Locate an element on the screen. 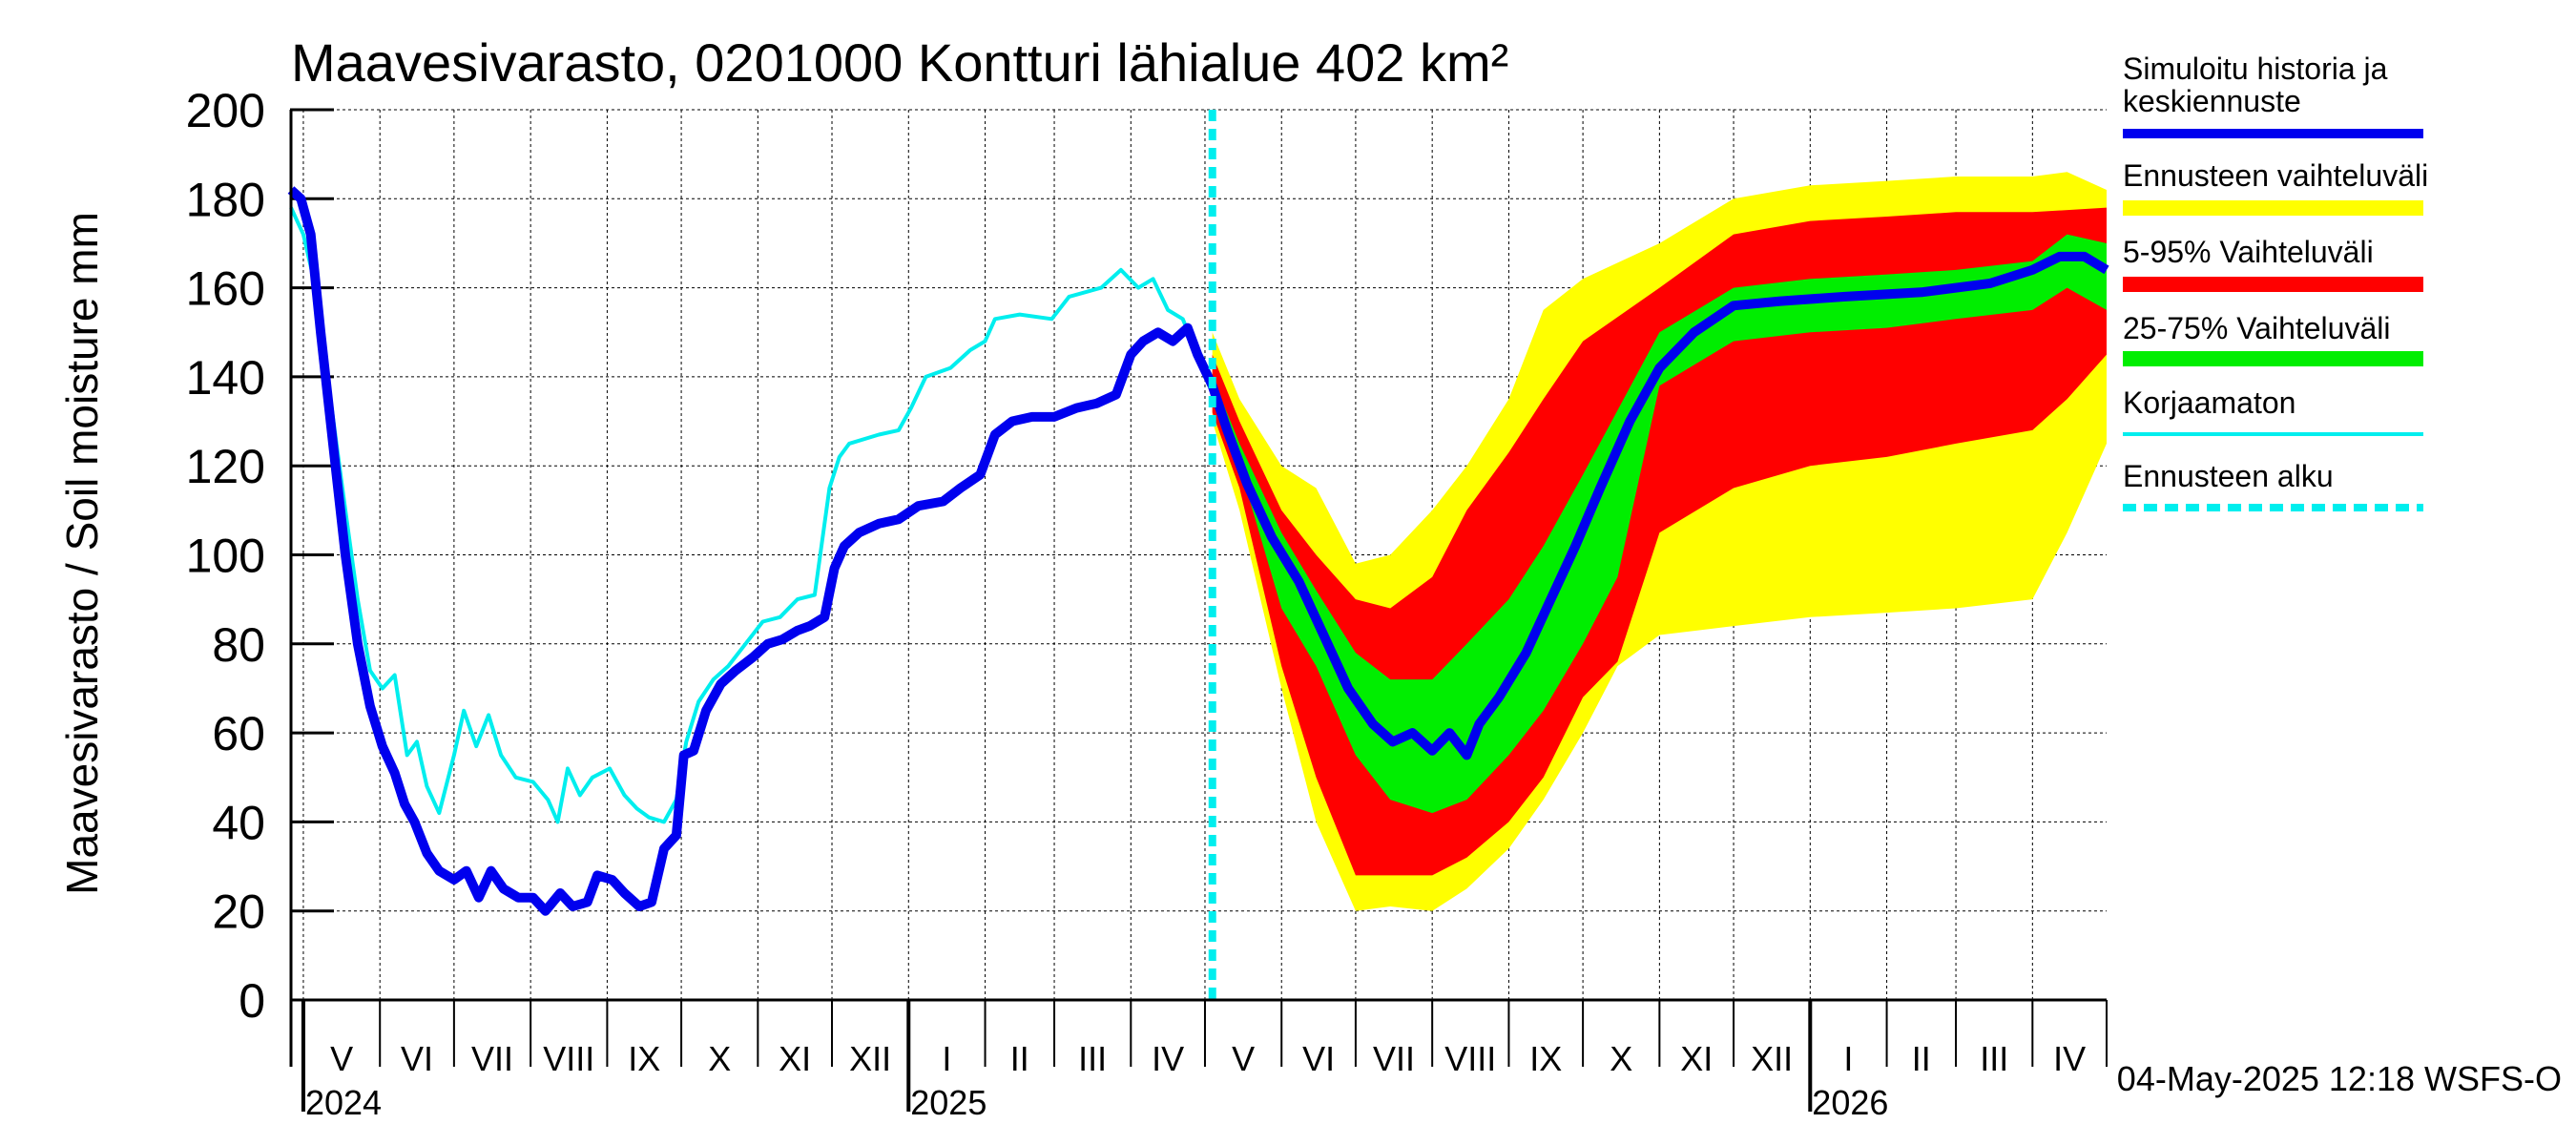  year-label: 2025 is located at coordinates (948, 1103).